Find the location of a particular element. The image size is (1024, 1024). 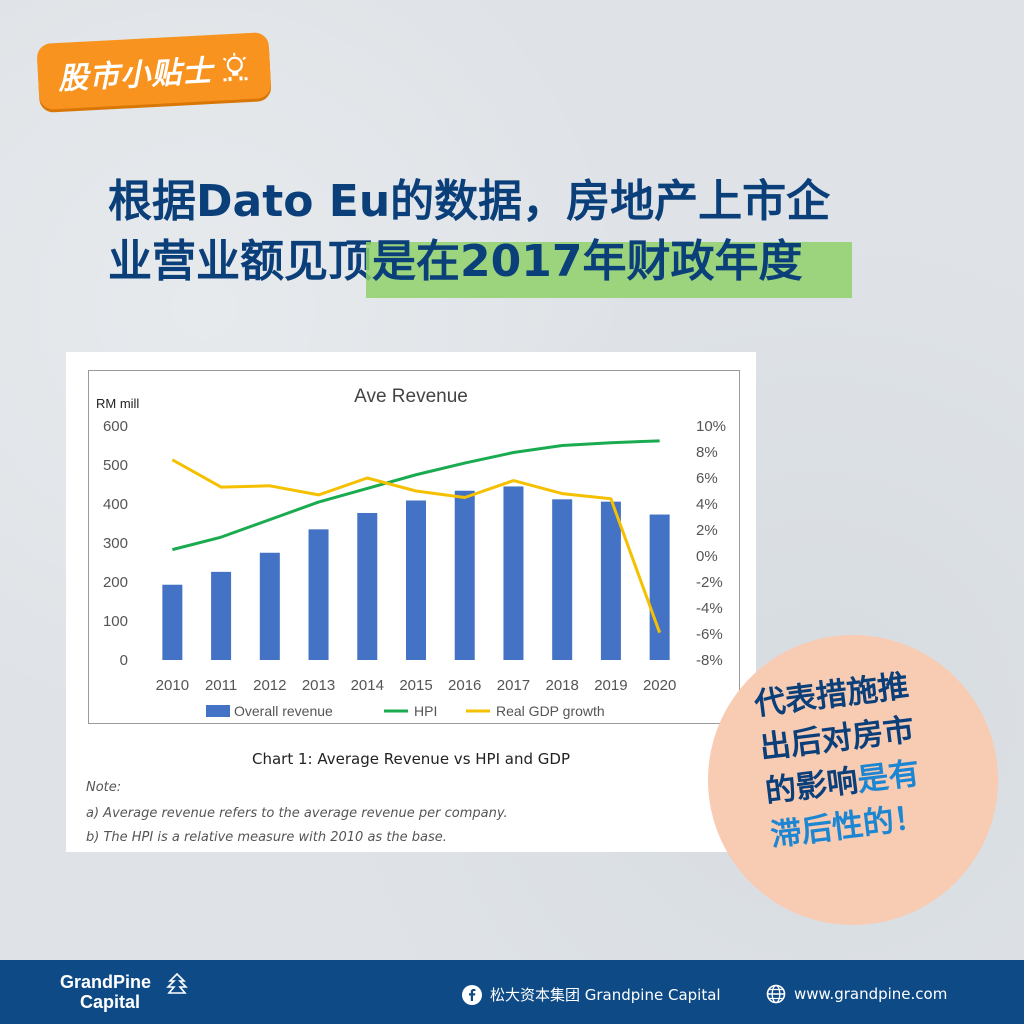

x-tick-label: 2016 is located at coordinates (464, 685).